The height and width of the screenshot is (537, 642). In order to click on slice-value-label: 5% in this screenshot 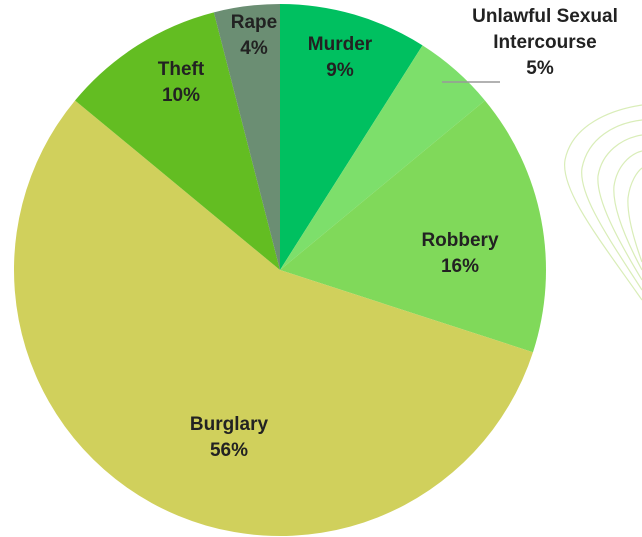, I will do `click(540, 68)`.